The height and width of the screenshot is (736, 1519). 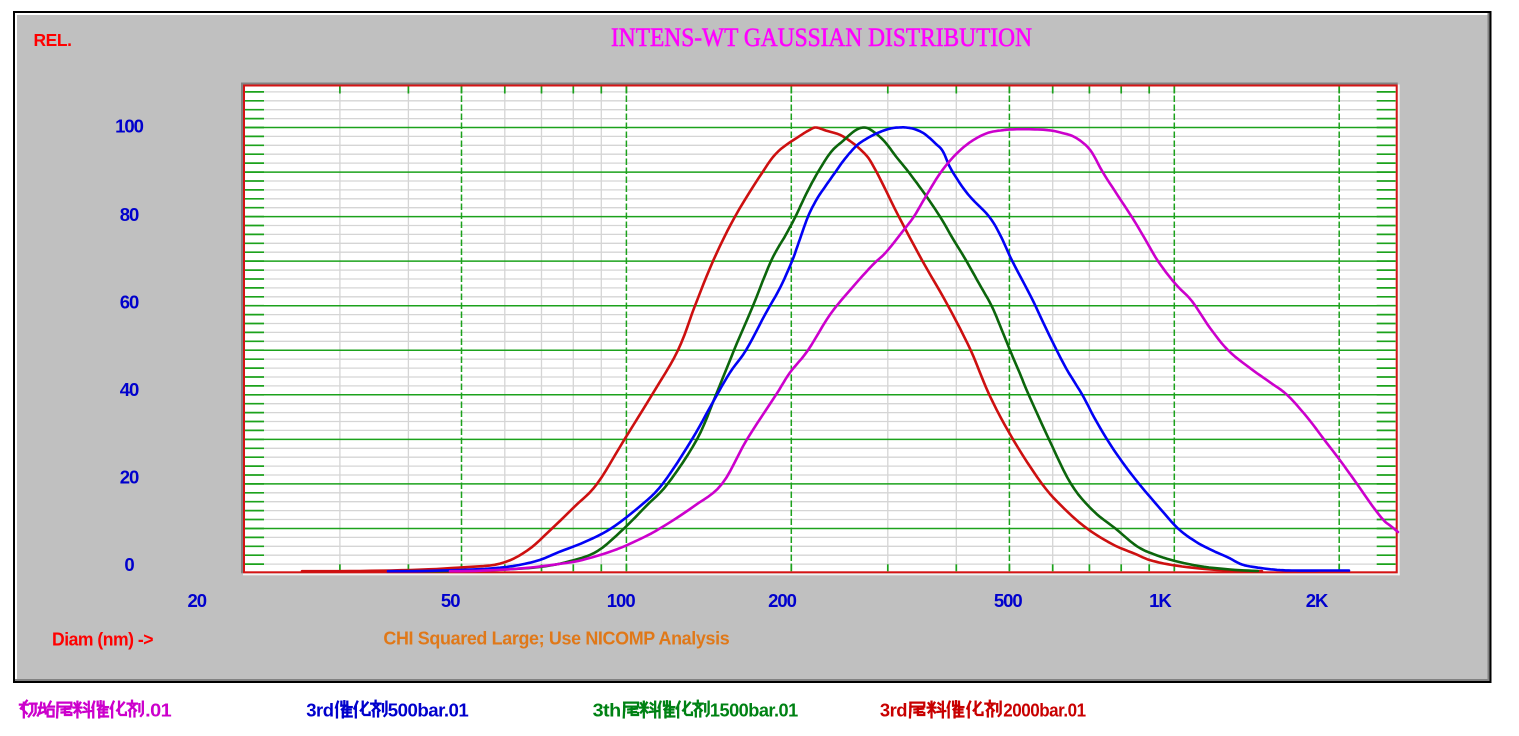 What do you see at coordinates (782, 600) in the screenshot?
I see `svg-text: 200` at bounding box center [782, 600].